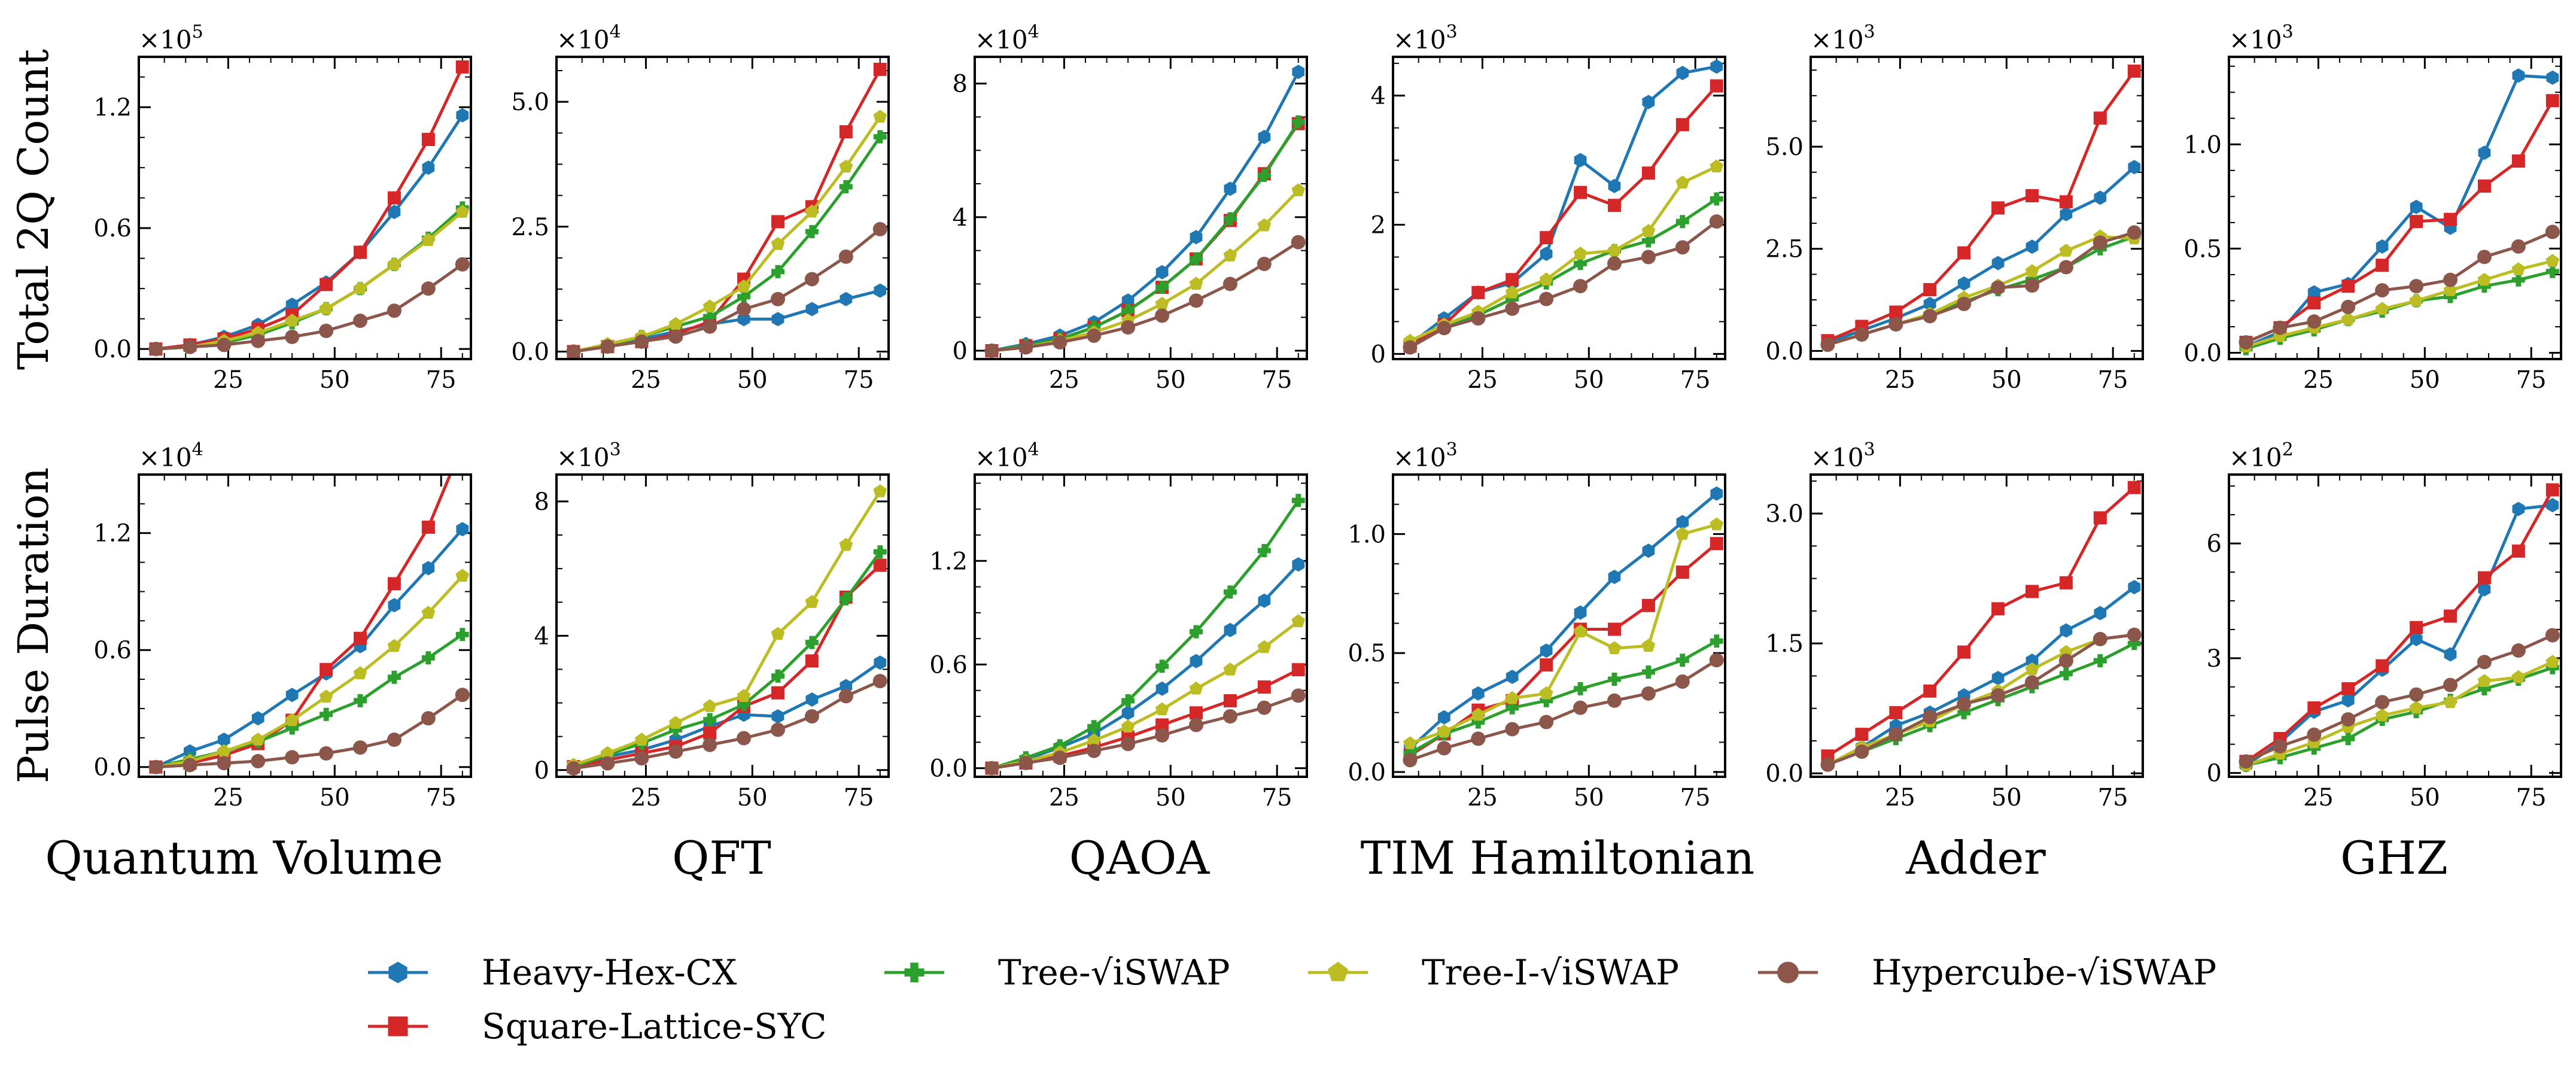  Describe the element at coordinates (1378, 225) in the screenshot. I see `y-tick-label: 2` at that location.